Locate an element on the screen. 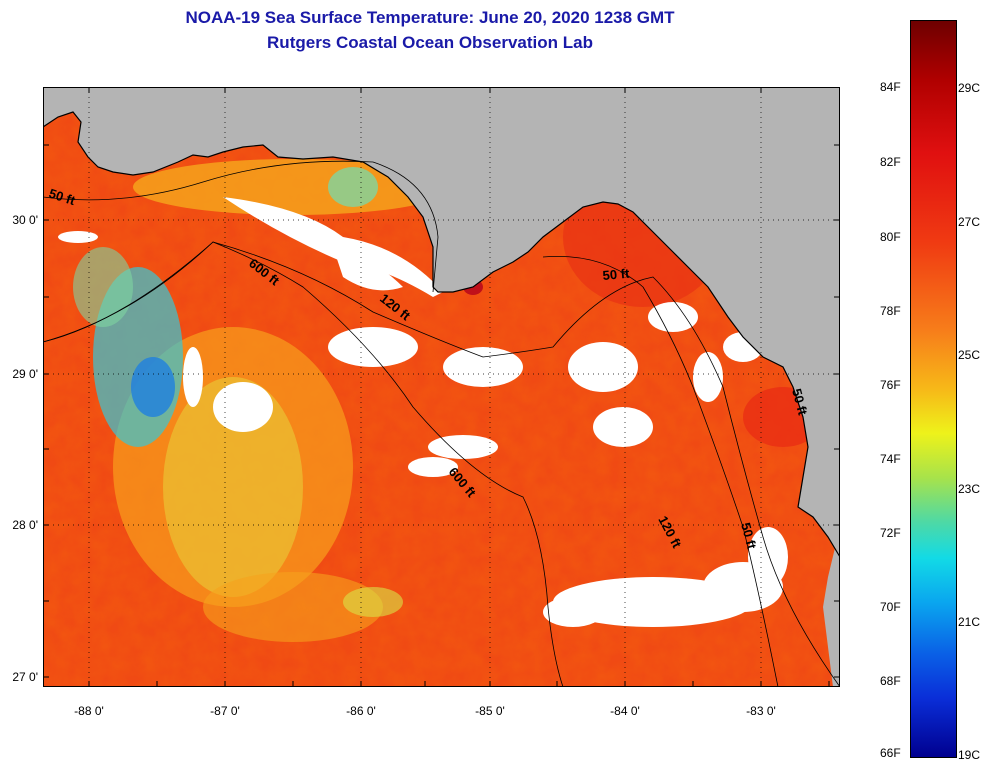 Image resolution: width=992 pixels, height=770 pixels. longitude-label: -86 0' is located at coordinates (361, 711).